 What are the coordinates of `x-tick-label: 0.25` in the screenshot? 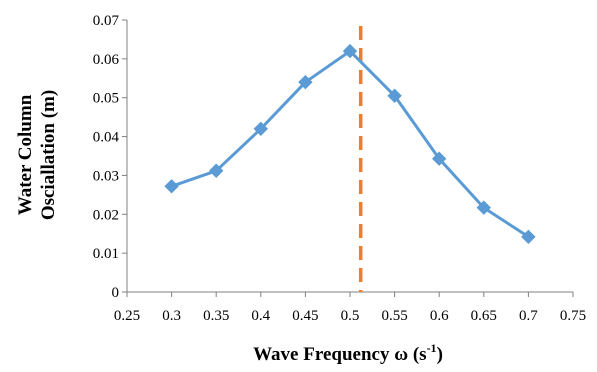 It's located at (127, 316).